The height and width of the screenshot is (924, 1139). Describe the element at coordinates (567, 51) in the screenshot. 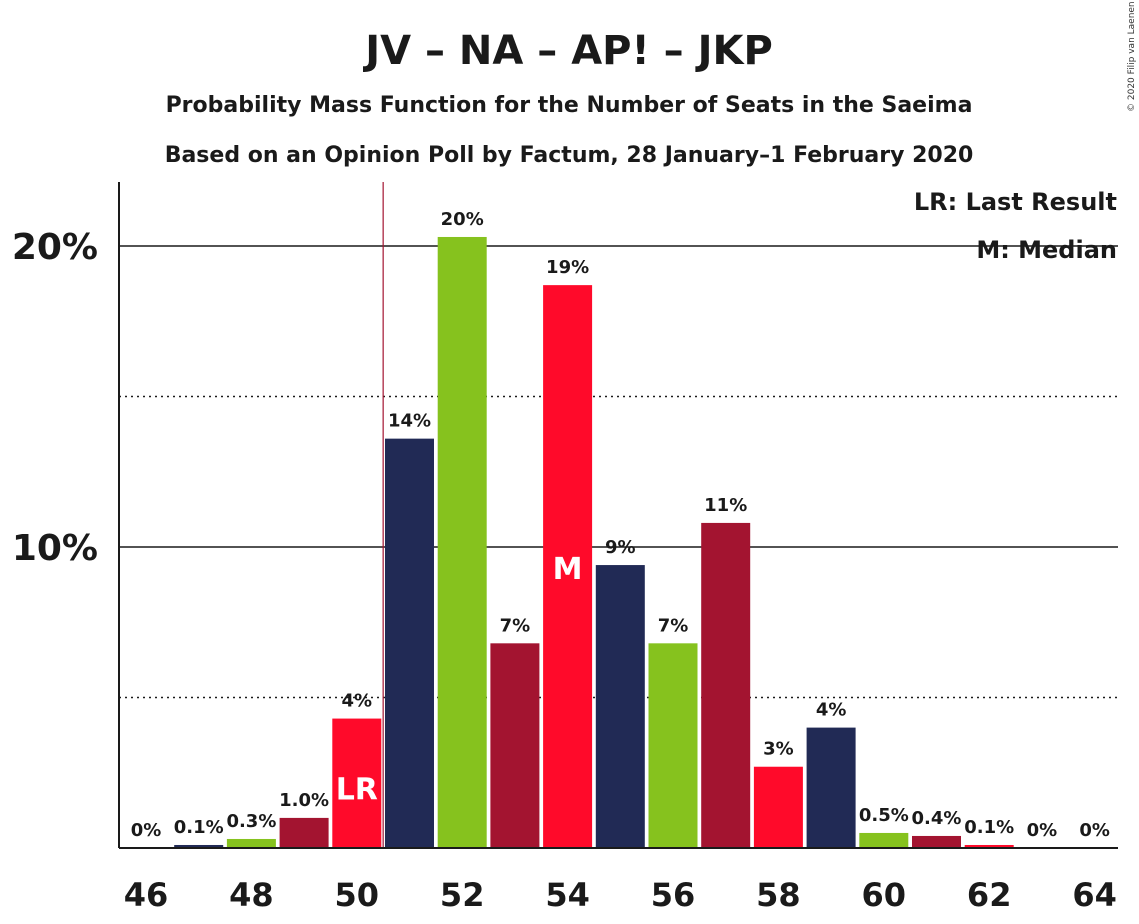

I see `chart-title: JV – NA – AP! – JKP` at that location.